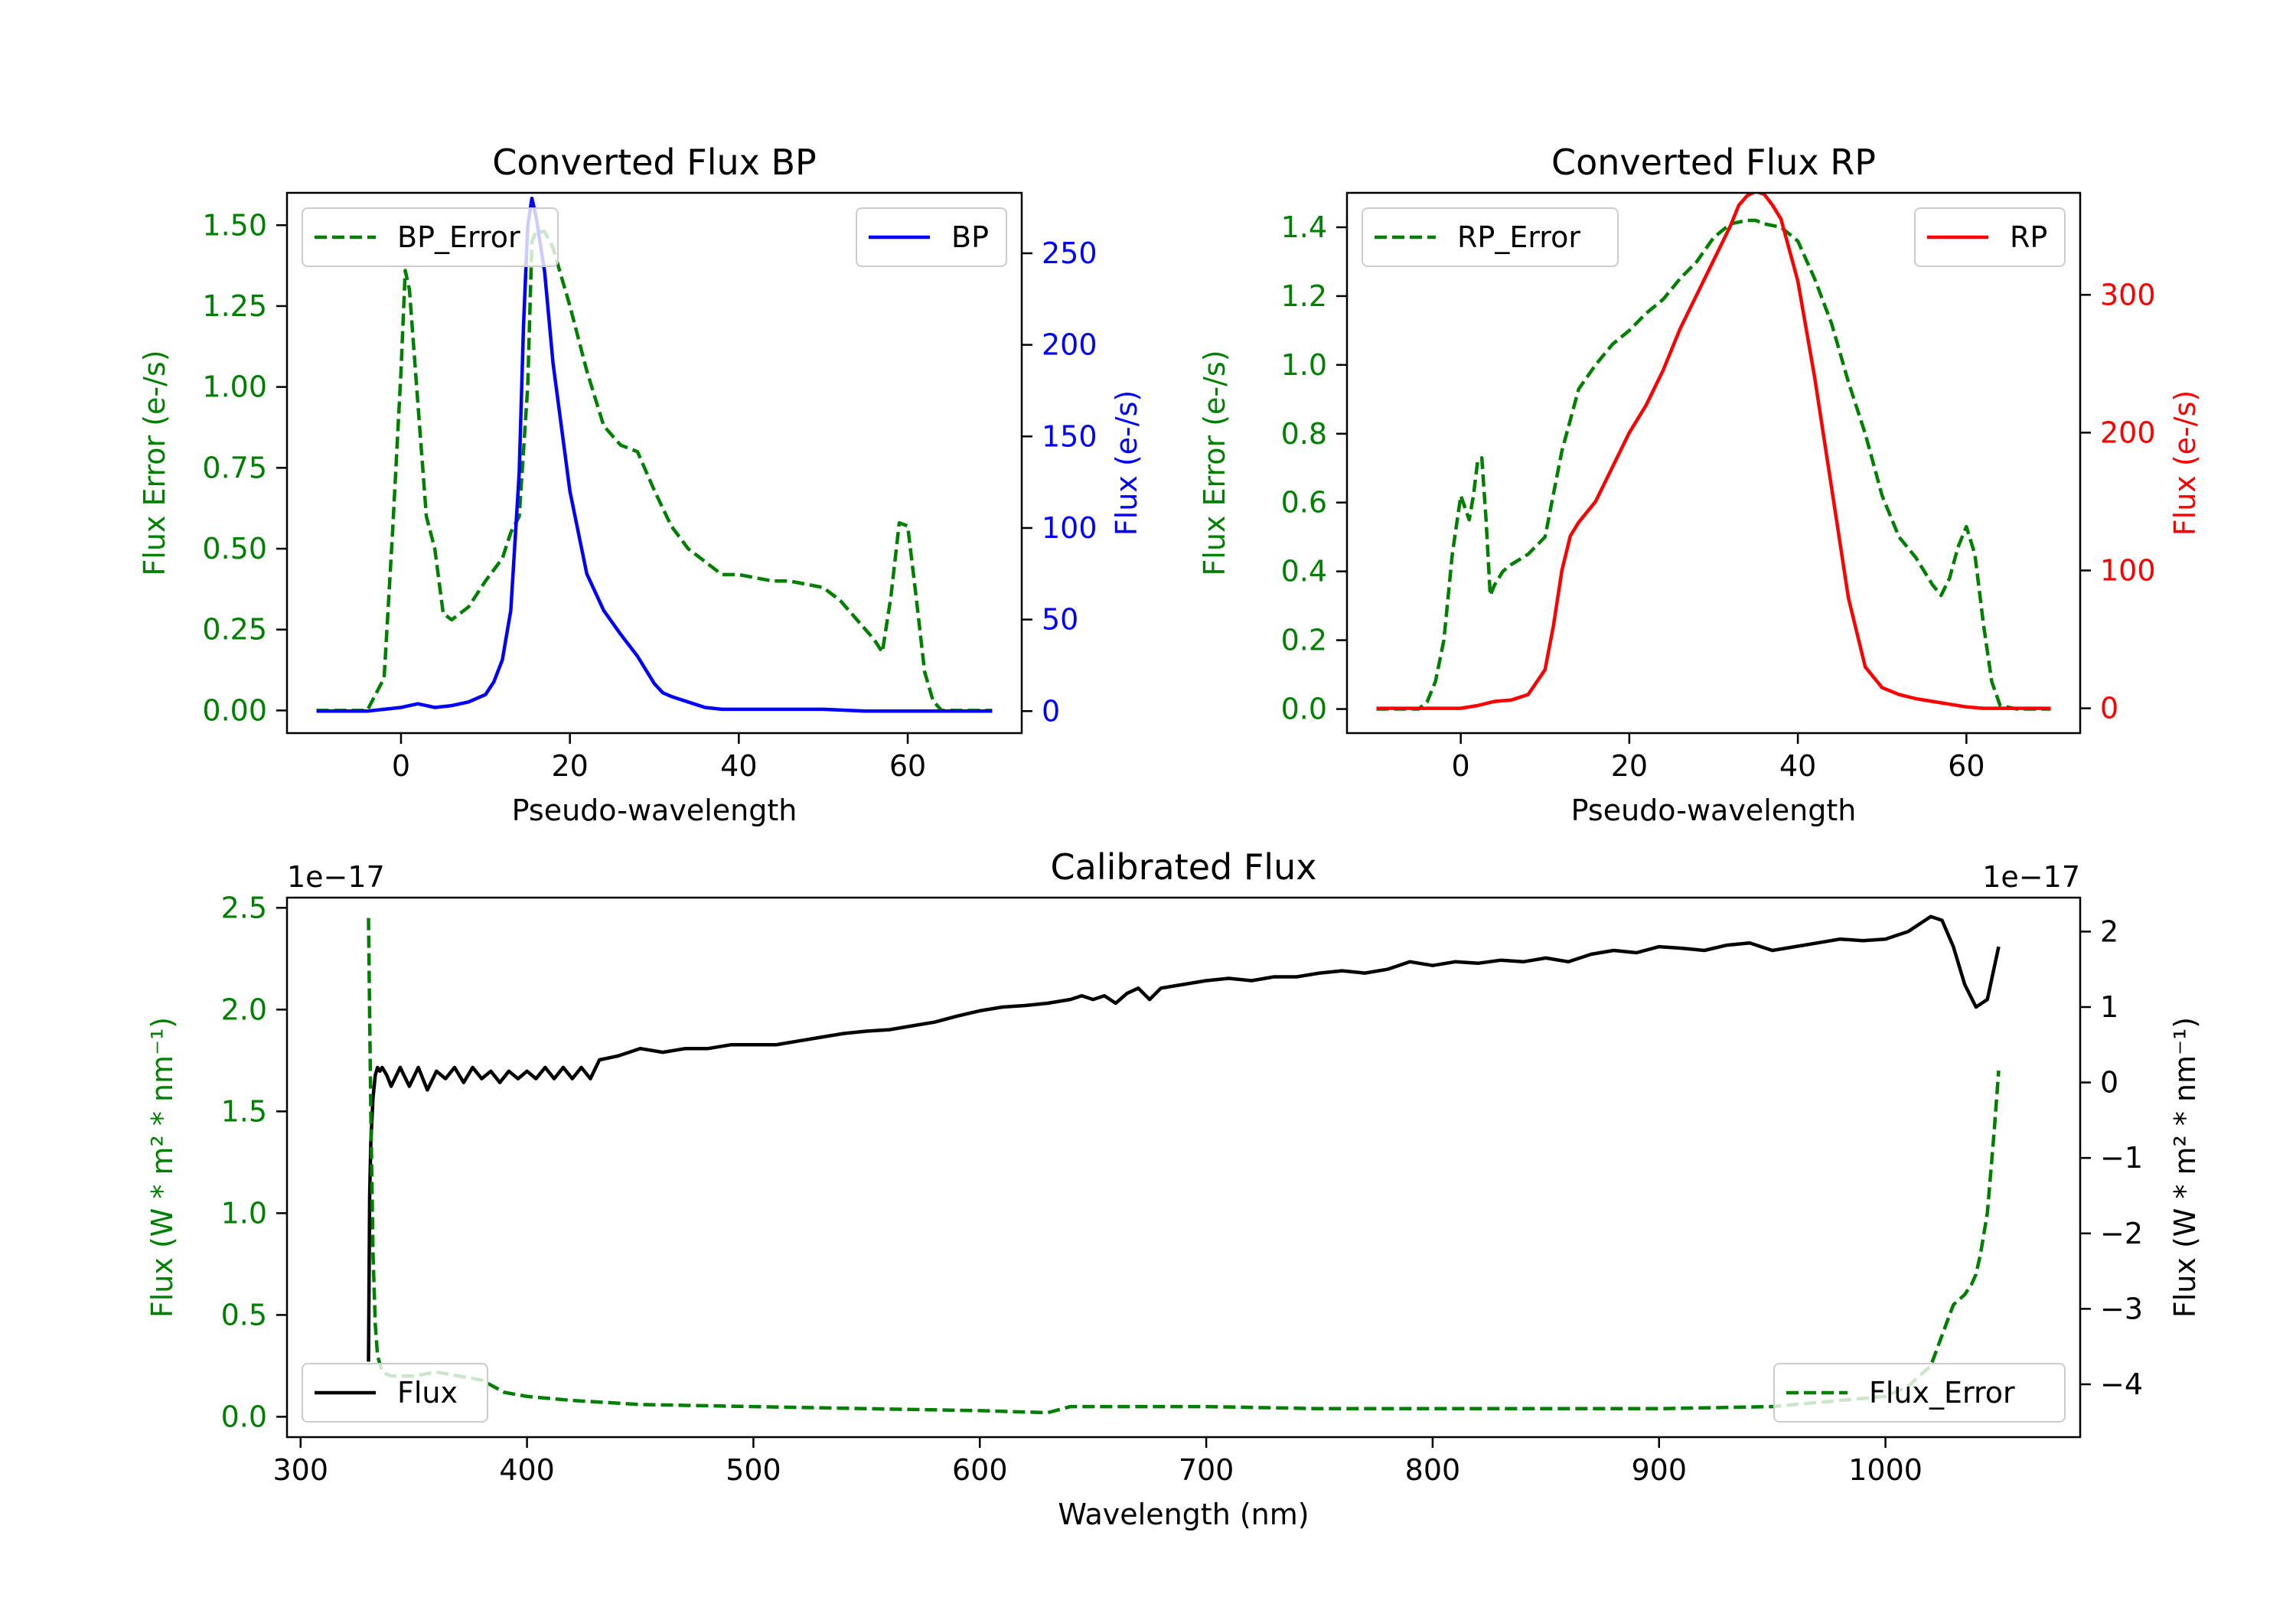  I want to click on series-line-bp, so click(654, 454).